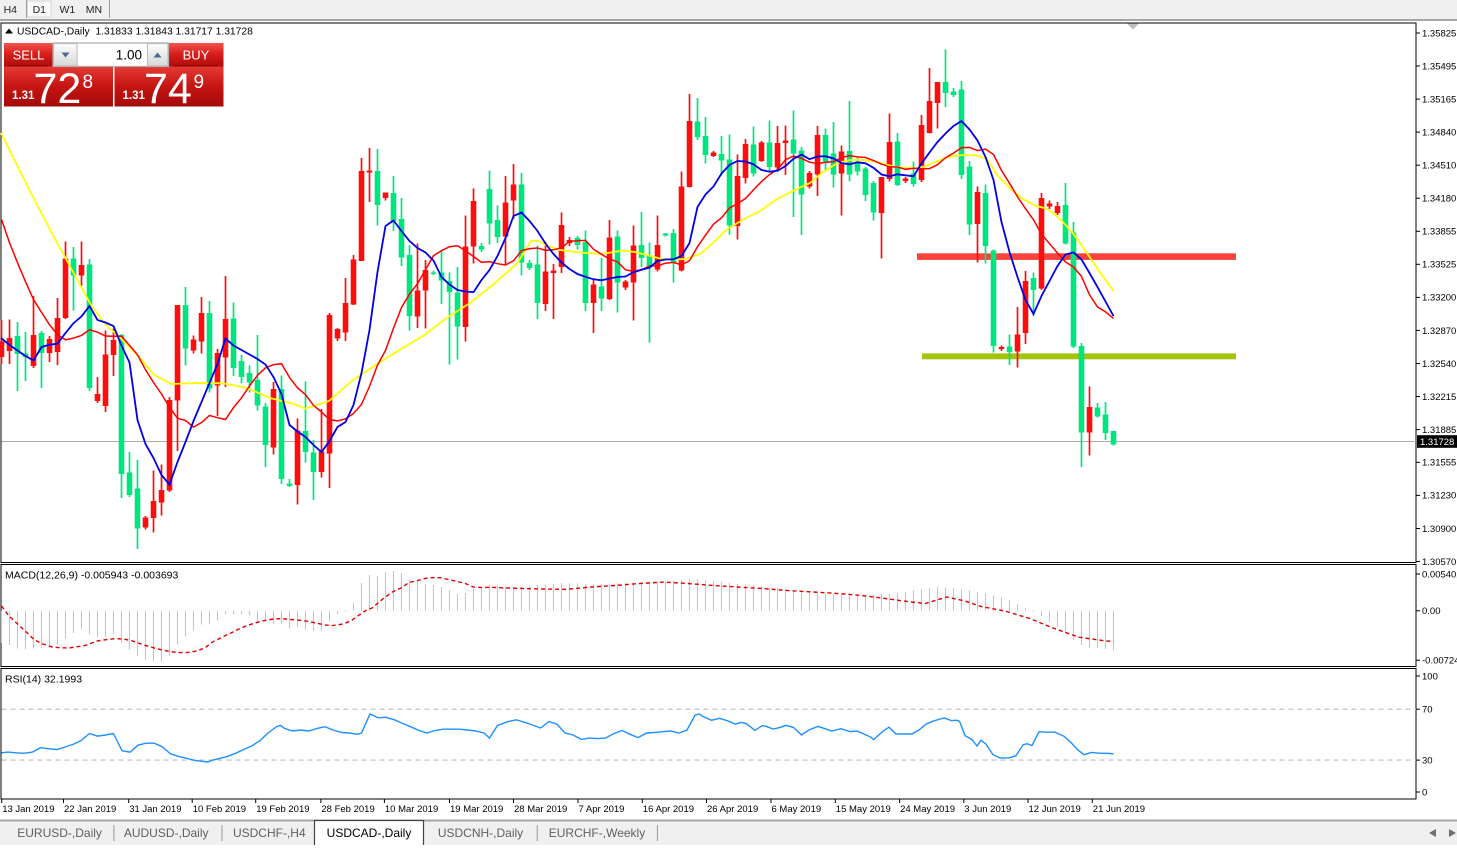  What do you see at coordinates (602, 809) in the screenshot?
I see `svg-text: 7 Apr 2019` at bounding box center [602, 809].